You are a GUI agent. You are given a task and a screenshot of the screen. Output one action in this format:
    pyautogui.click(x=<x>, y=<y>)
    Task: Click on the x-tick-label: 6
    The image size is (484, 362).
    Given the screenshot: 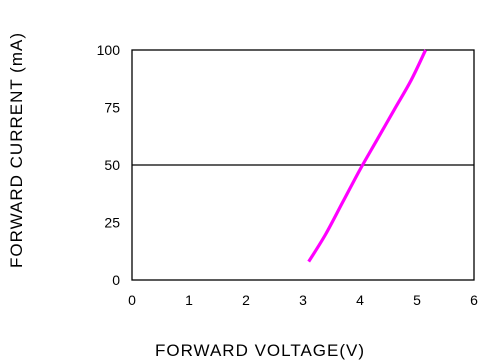 What is the action you would take?
    pyautogui.click(x=474, y=300)
    